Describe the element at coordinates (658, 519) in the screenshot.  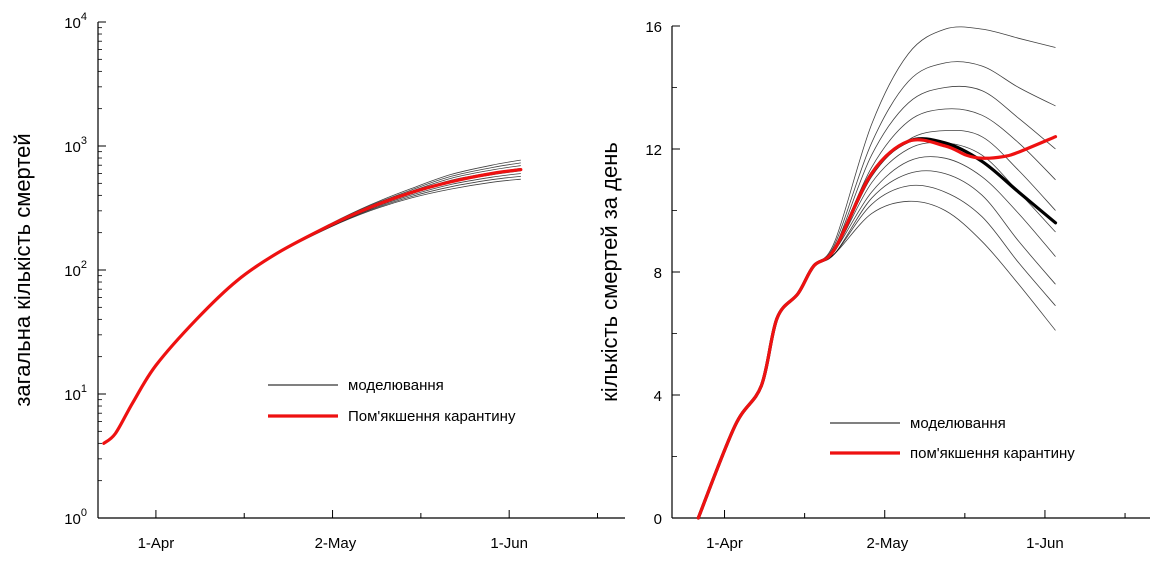
I see `y-tick-label: 0` at that location.